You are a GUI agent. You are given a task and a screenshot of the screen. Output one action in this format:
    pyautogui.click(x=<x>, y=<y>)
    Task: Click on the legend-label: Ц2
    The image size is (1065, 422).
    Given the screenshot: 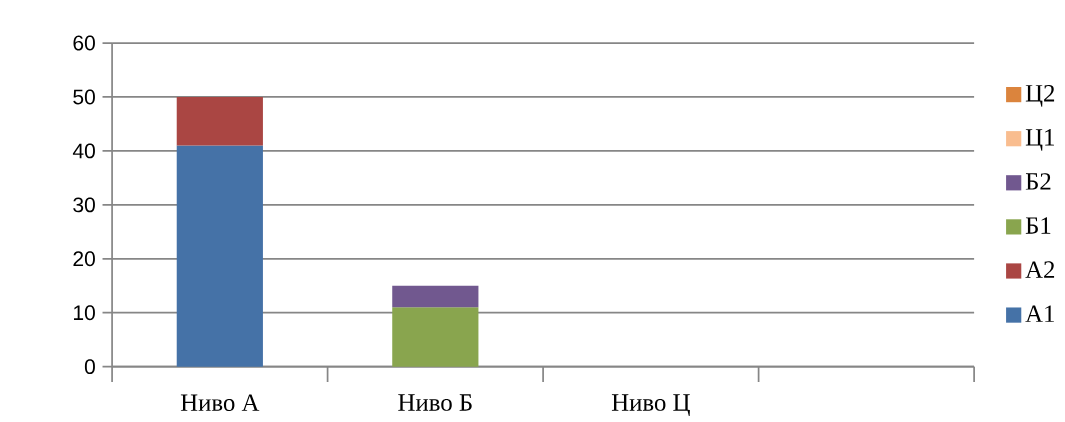 What is the action you would take?
    pyautogui.click(x=1040, y=95)
    